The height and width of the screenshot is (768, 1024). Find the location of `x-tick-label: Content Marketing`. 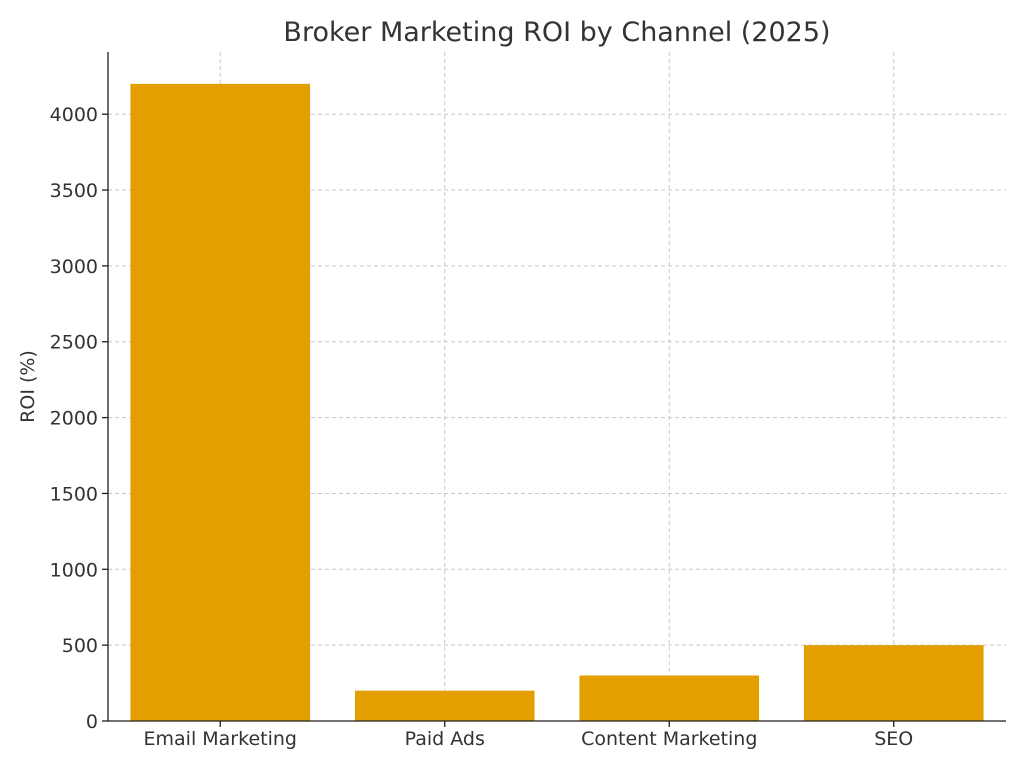

x-tick-label: Content Marketing is located at coordinates (669, 739).